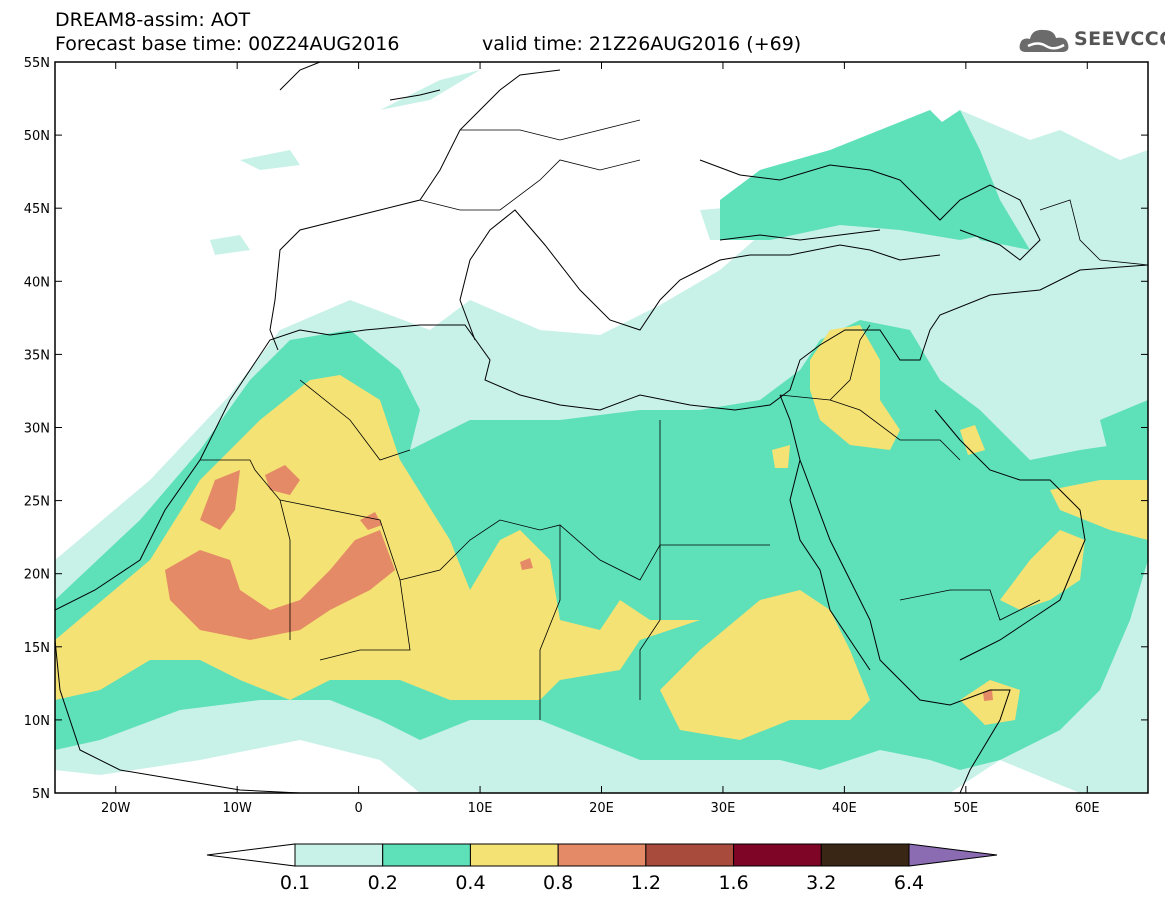 Image resolution: width=1165 pixels, height=905 pixels. What do you see at coordinates (37, 63) in the screenshot?
I see `lat-tick-label: 55N` at bounding box center [37, 63].